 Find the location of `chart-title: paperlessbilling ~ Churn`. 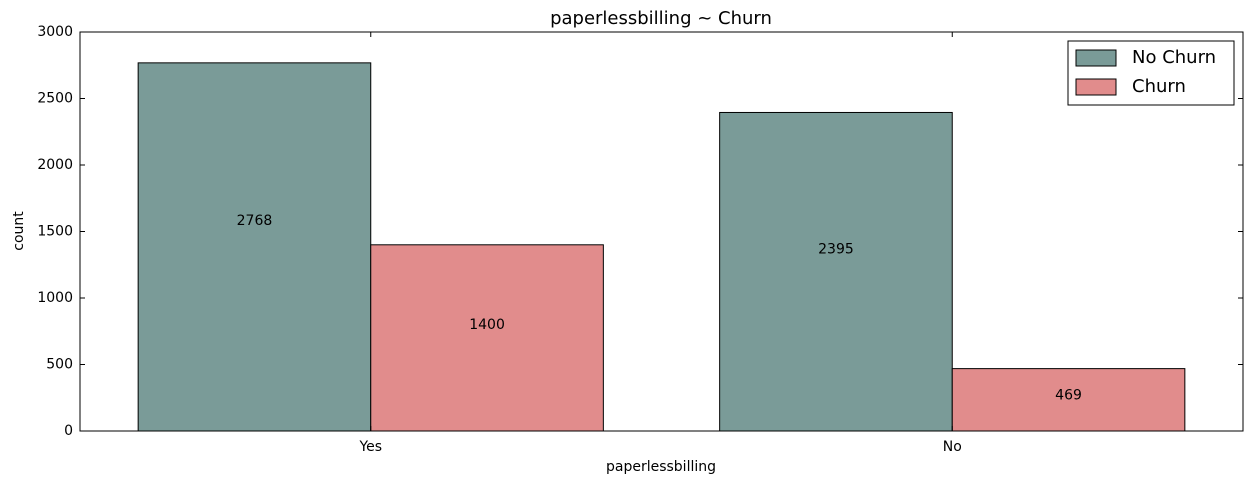

chart-title: paperlessbilling ~ Churn is located at coordinates (661, 18).